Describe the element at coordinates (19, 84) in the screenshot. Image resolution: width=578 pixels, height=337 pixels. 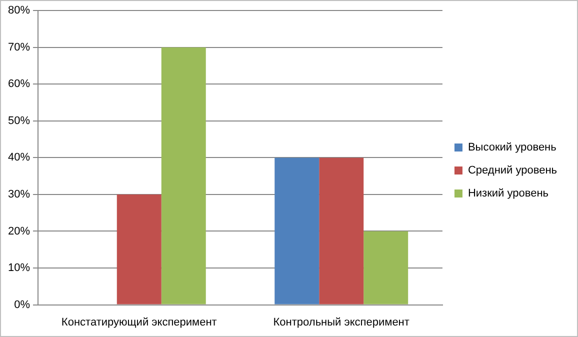
I see `y-tick-label: 60%` at that location.